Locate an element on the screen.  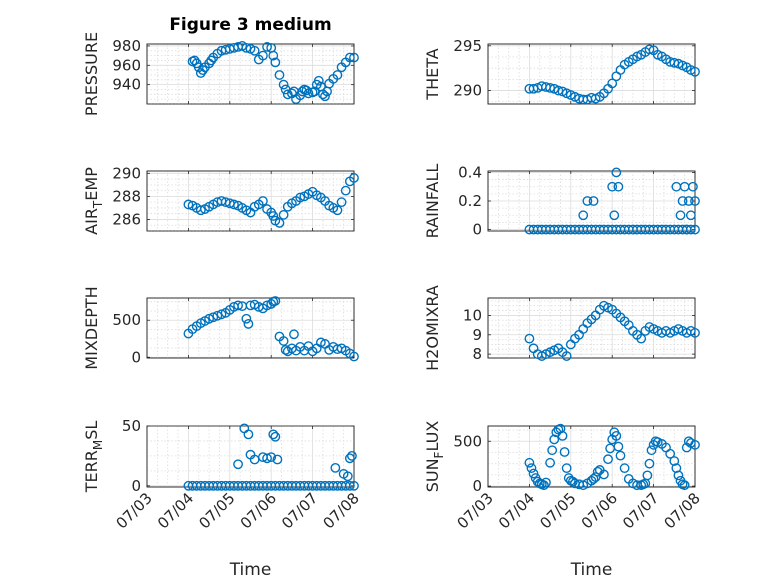
y-tick-label: 0.4 is located at coordinates (470, 172).